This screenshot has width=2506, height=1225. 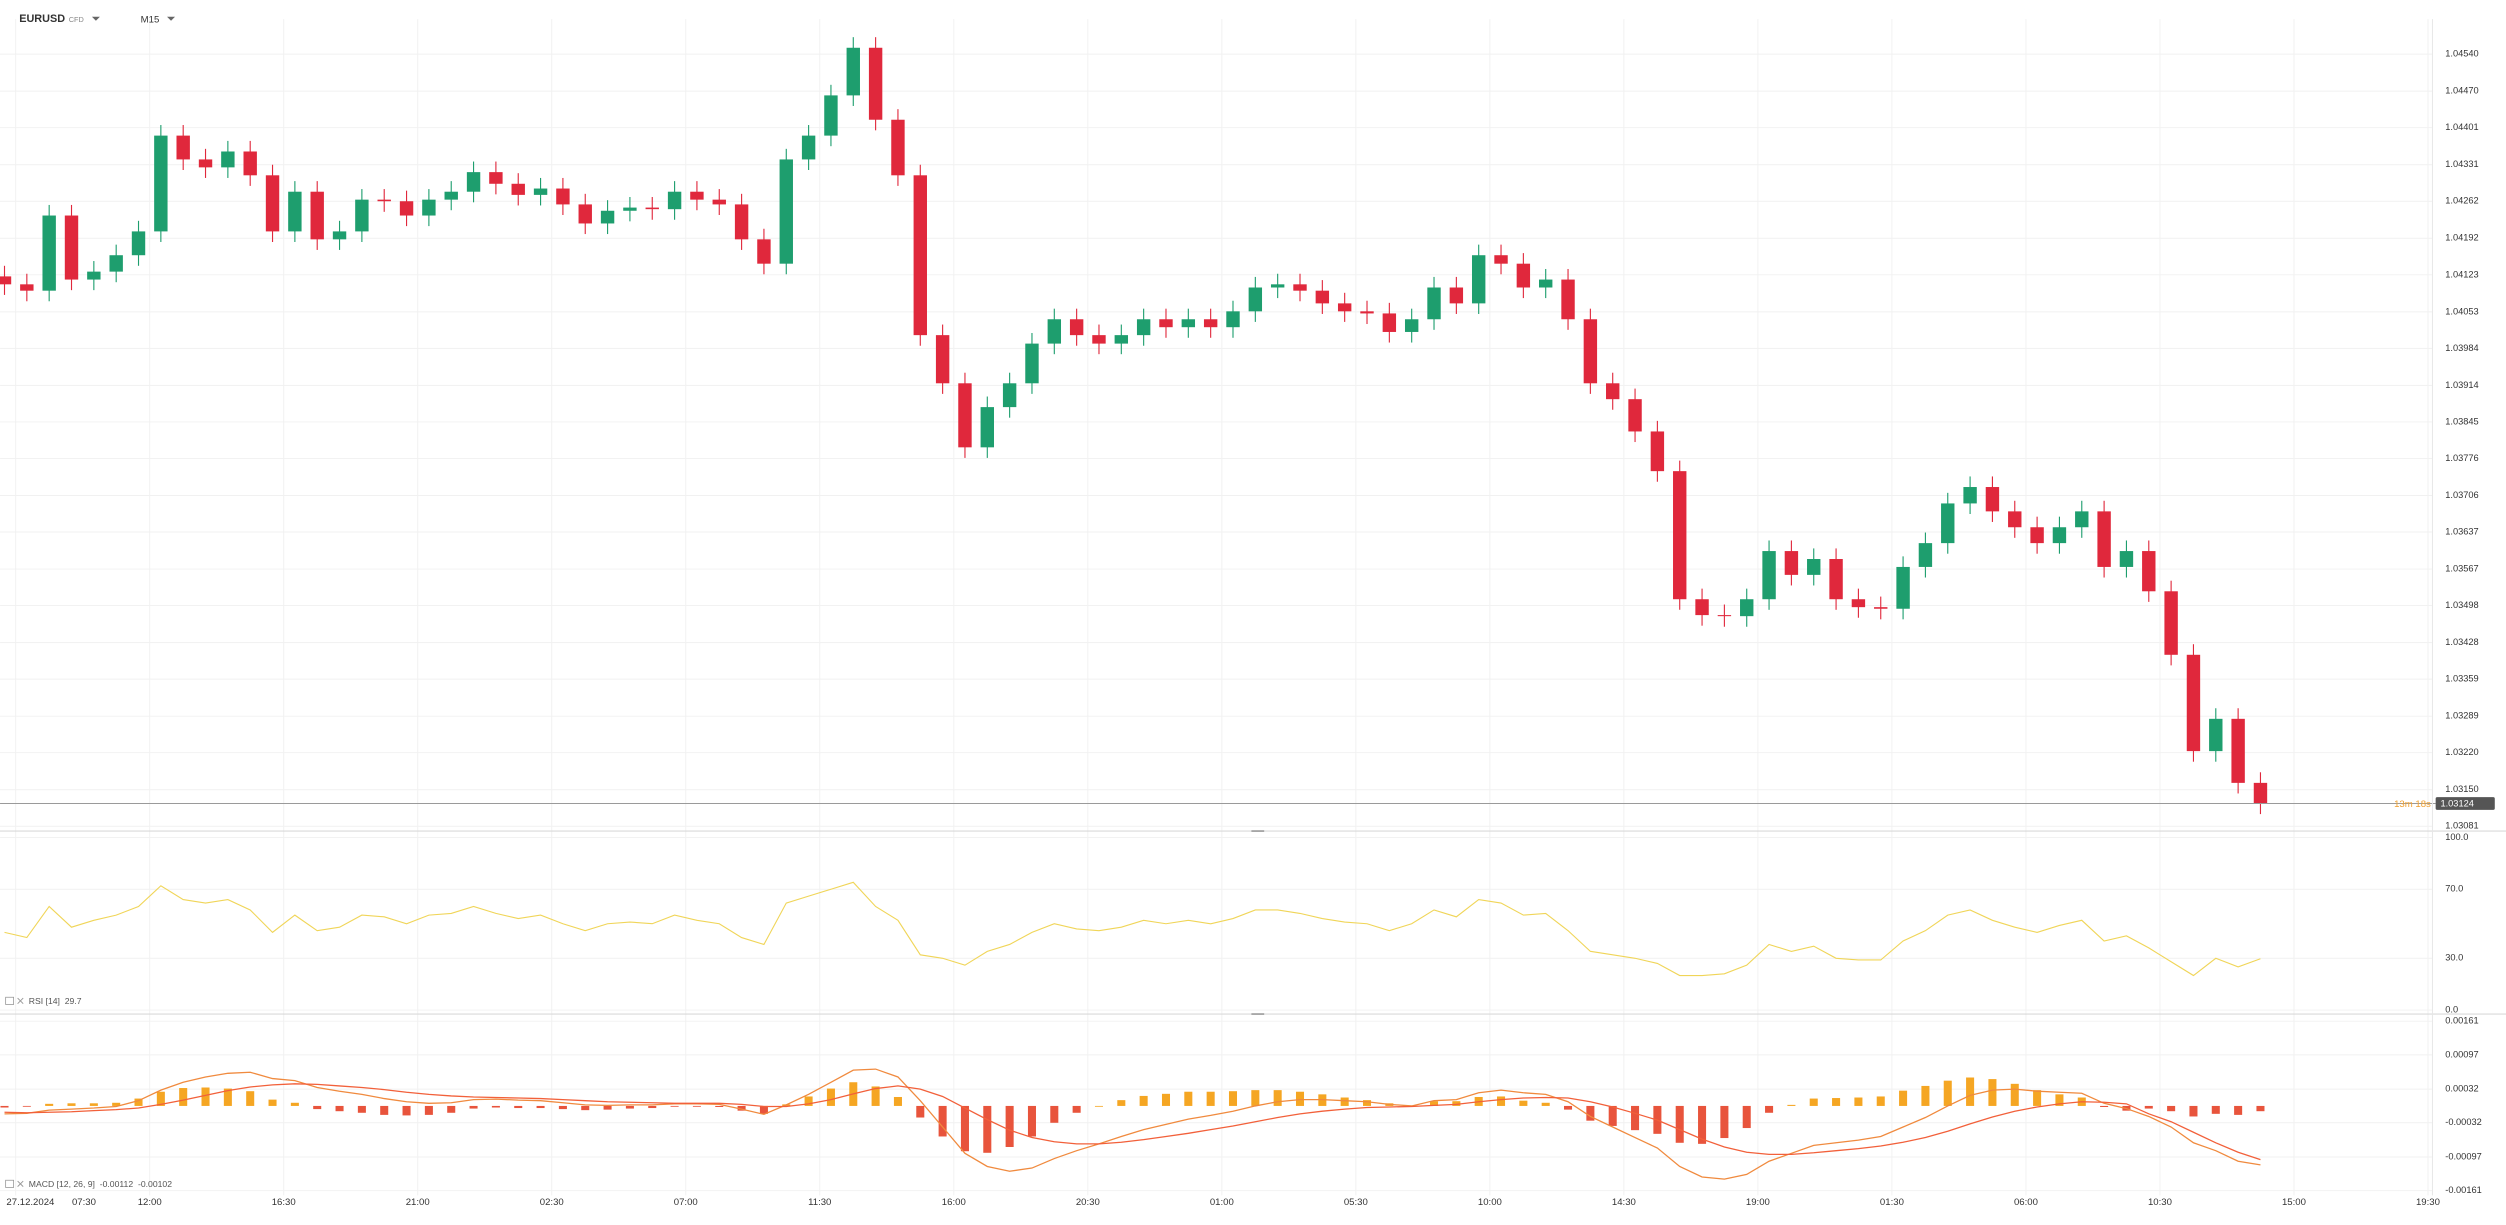 What do you see at coordinates (2461, 201) in the screenshot?
I see `y-tick-label: 1.04262` at bounding box center [2461, 201].